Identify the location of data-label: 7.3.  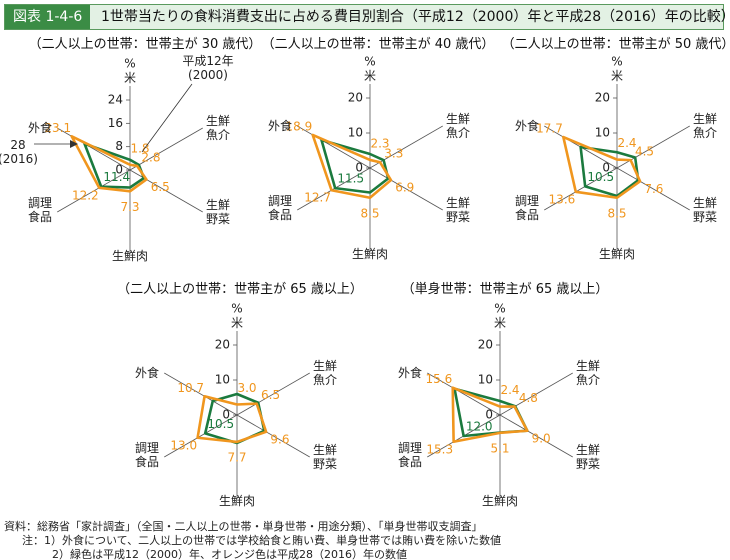
(129, 207).